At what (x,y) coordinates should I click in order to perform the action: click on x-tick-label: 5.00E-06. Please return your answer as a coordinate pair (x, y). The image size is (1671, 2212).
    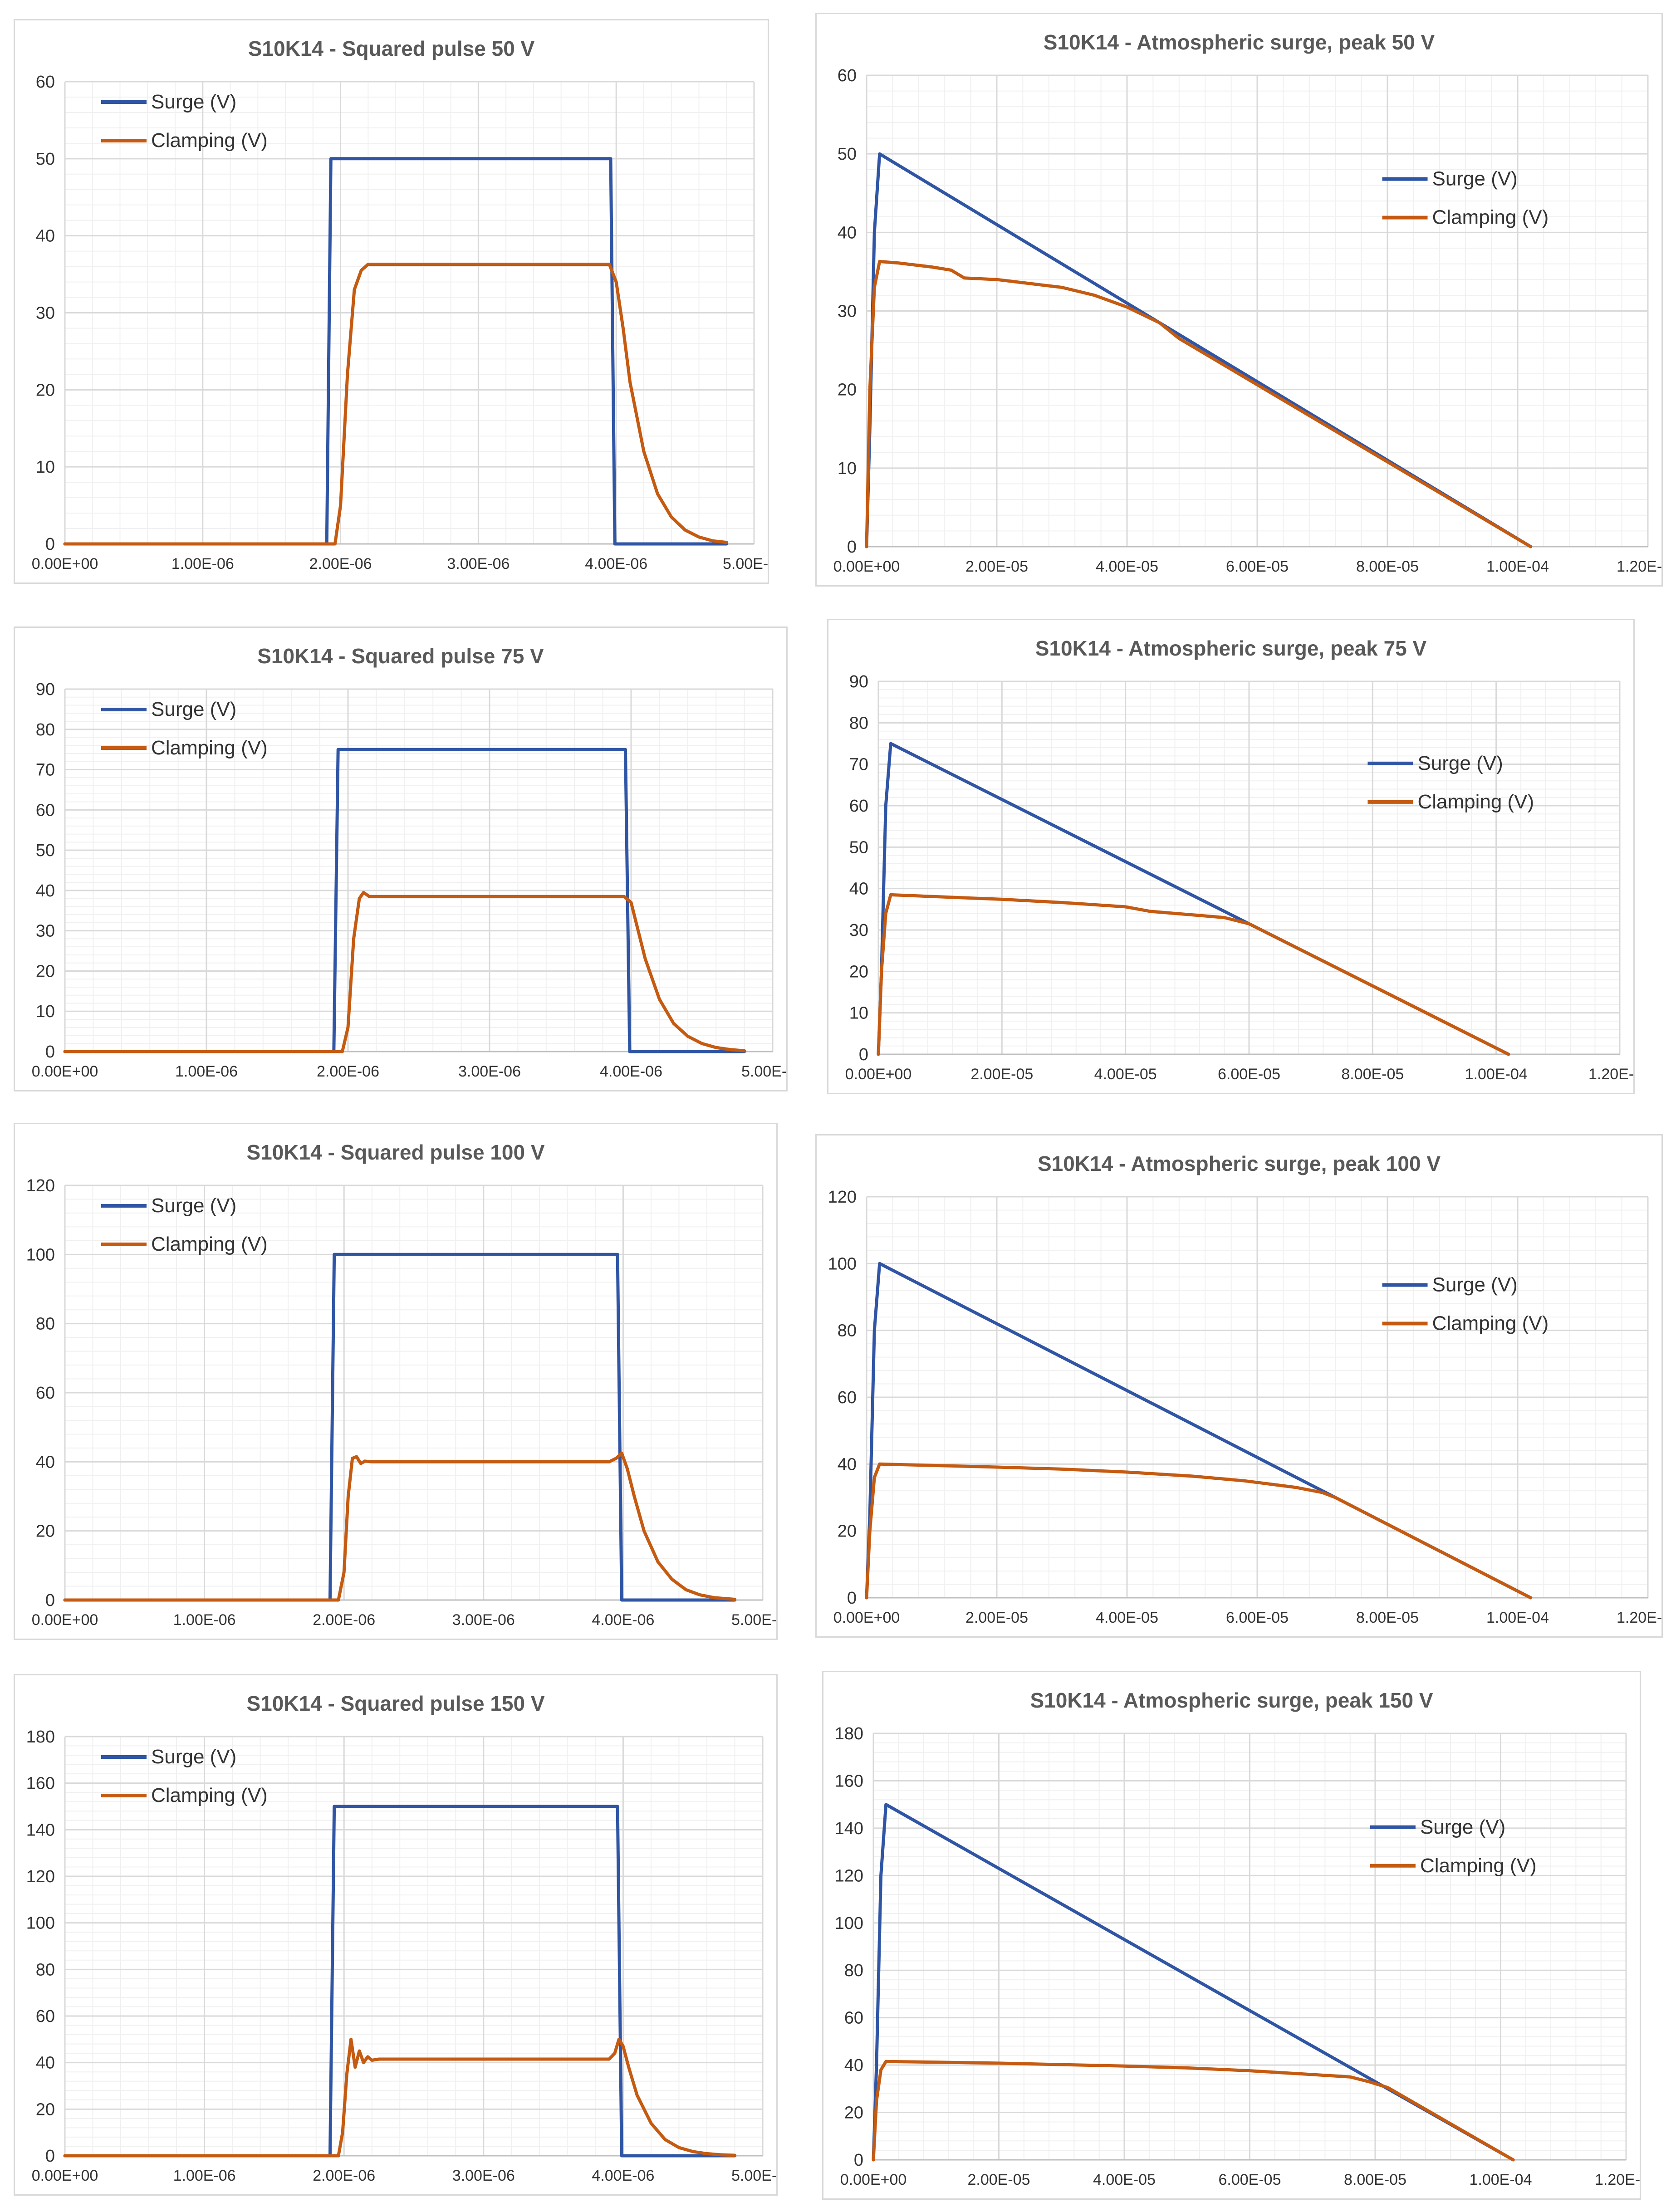
    Looking at the image, I should click on (753, 1620).